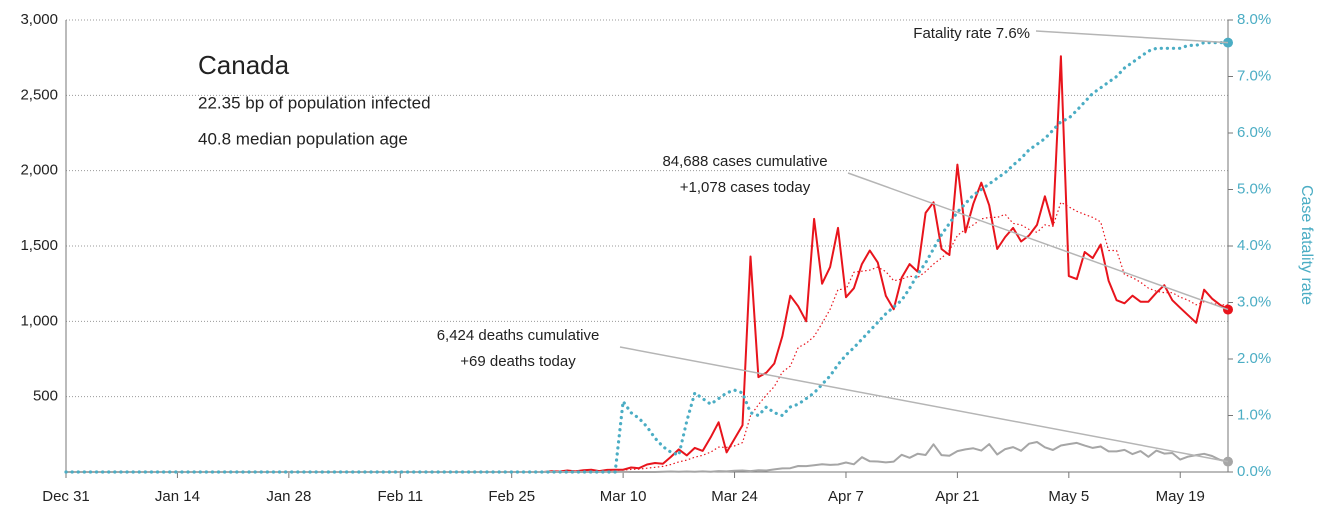  What do you see at coordinates (1254, 75) in the screenshot?
I see `y2-tick-label: 7.0%` at bounding box center [1254, 75].